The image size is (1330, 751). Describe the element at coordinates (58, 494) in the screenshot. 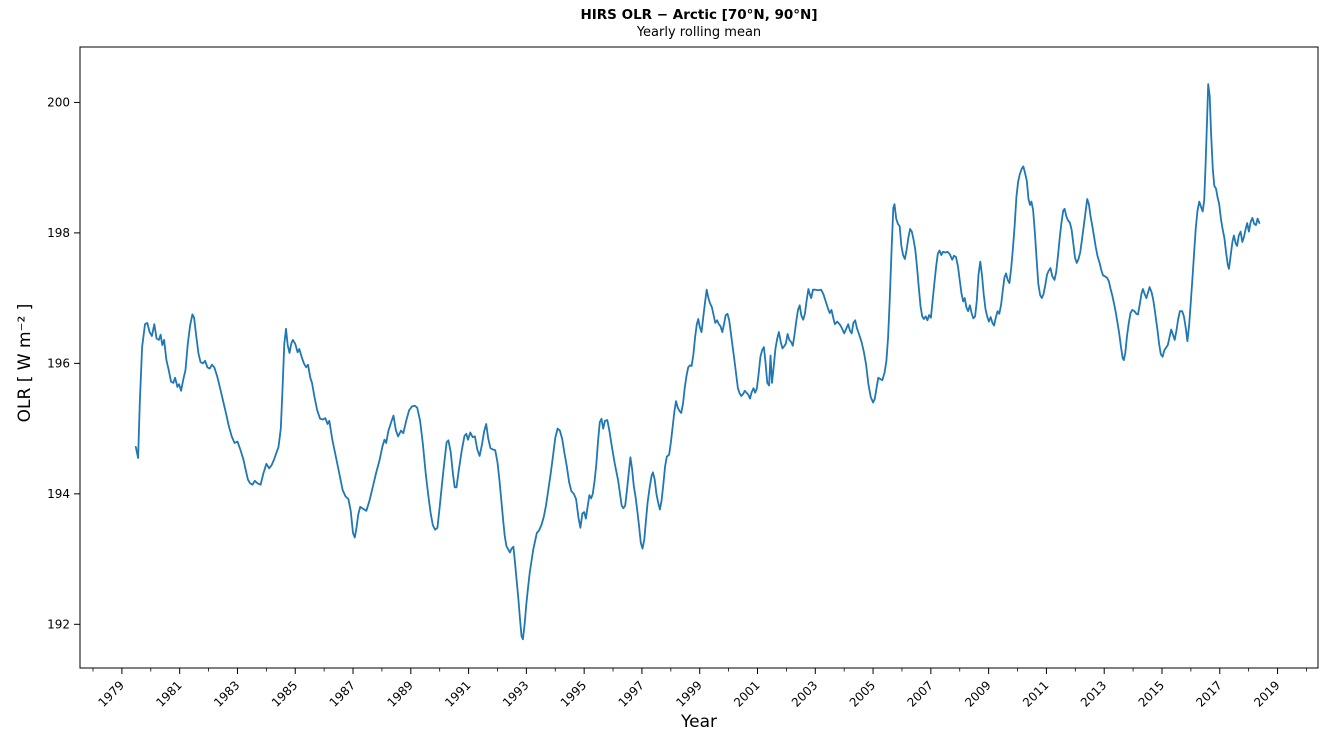

I see `y-tick-label: 194` at that location.